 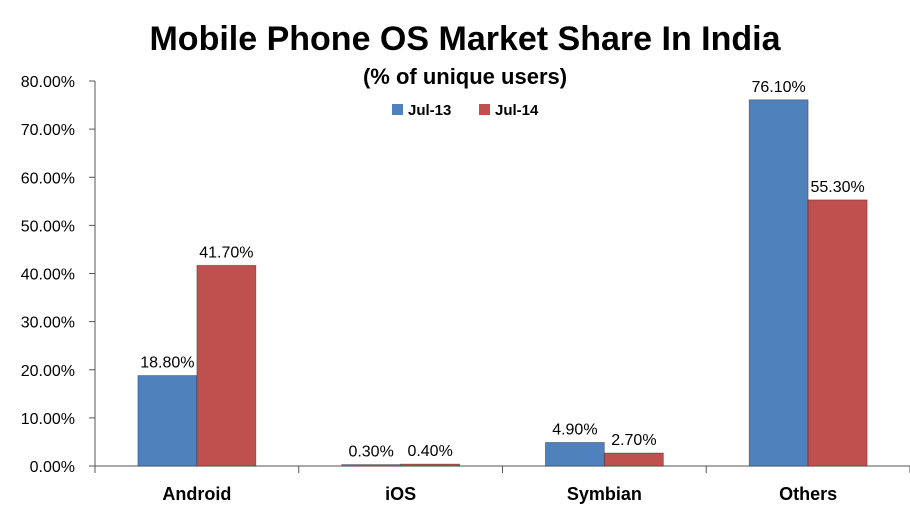 What do you see at coordinates (226, 252) in the screenshot?
I see `data-label-android-jul-14: 41.70%` at bounding box center [226, 252].